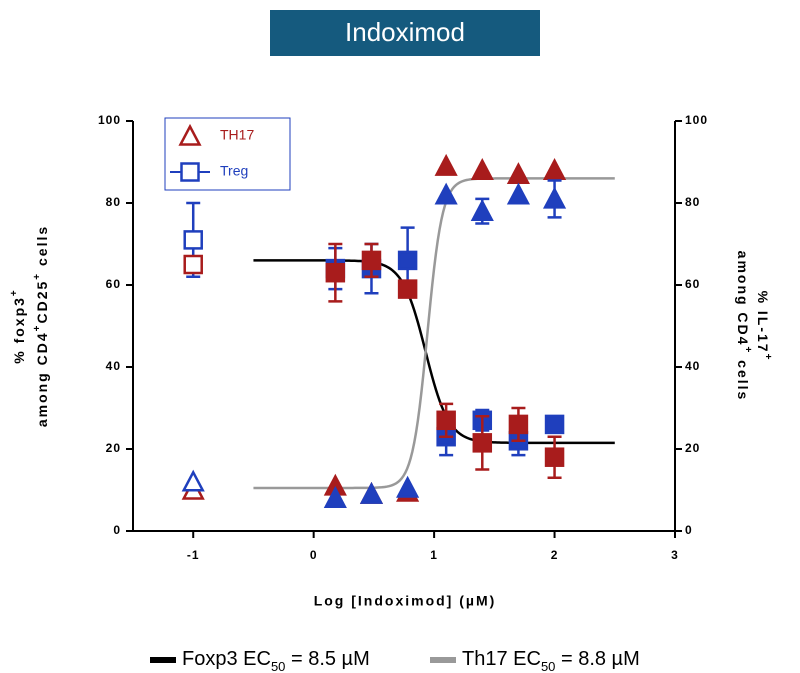 The height and width of the screenshot is (673, 800). What do you see at coordinates (555, 555) in the screenshot?
I see `x-tick-label: 2` at bounding box center [555, 555].